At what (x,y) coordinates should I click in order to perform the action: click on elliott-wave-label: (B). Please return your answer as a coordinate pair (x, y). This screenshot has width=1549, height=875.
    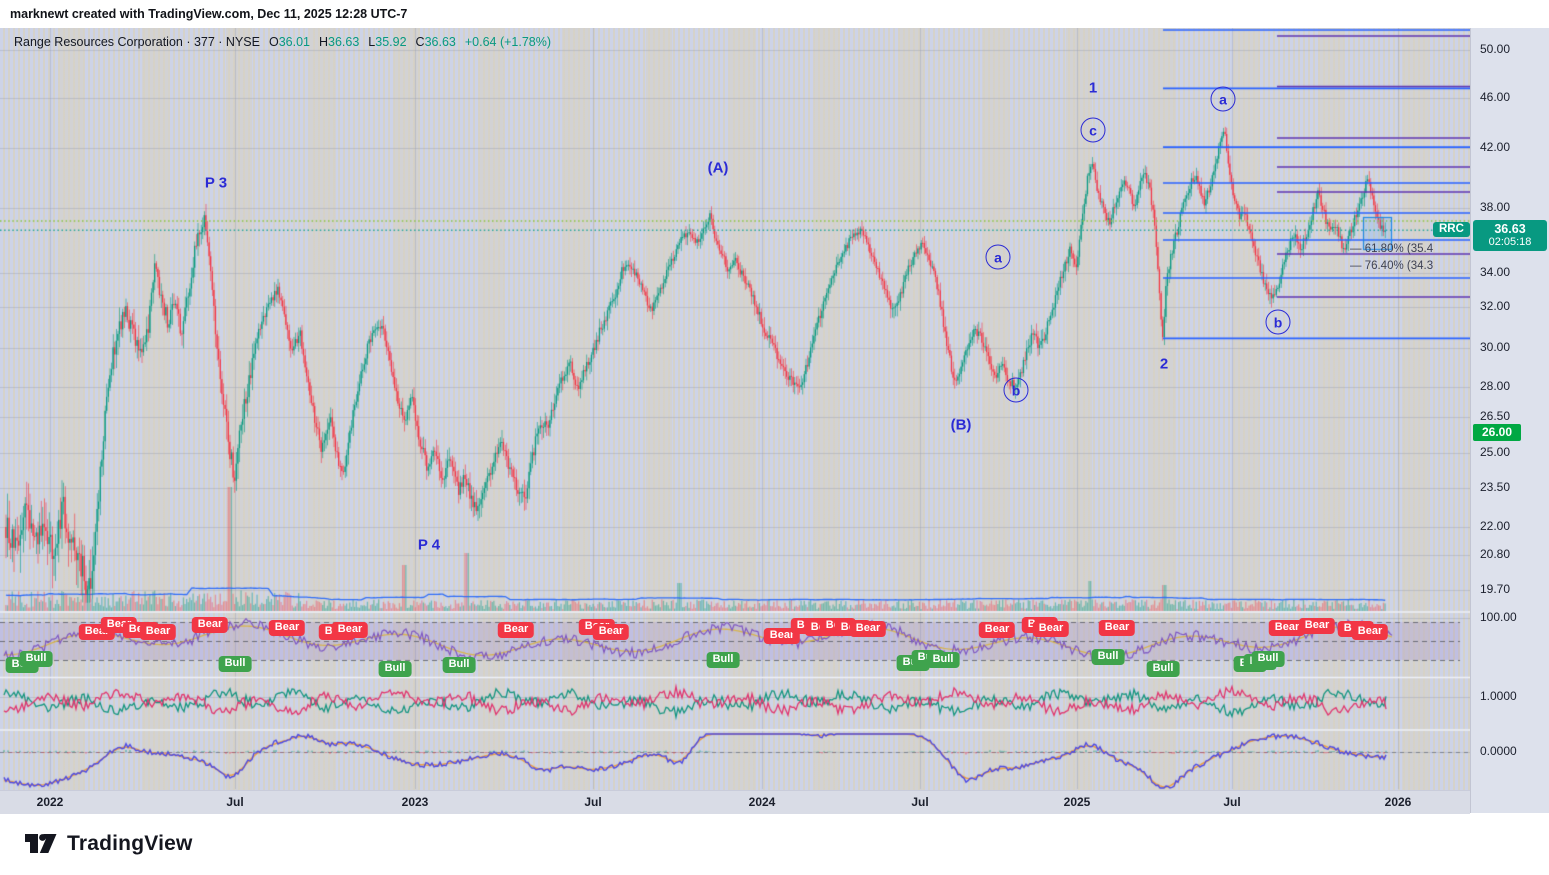
    Looking at the image, I should click on (961, 425).